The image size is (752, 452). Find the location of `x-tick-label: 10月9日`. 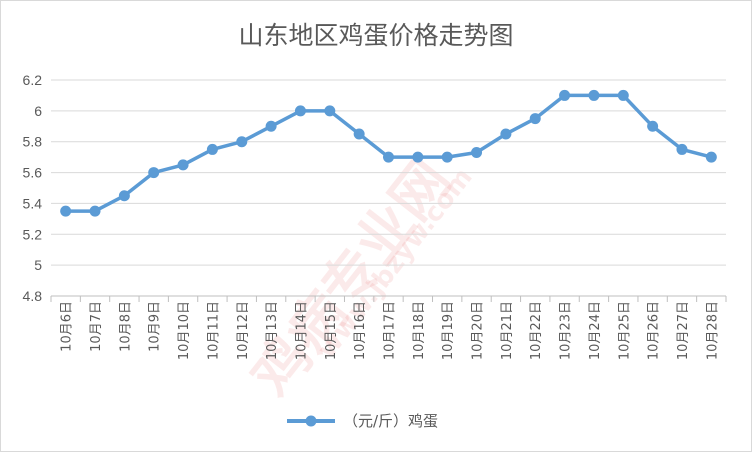

x-tick-label: 10月9日 is located at coordinates (155, 326).